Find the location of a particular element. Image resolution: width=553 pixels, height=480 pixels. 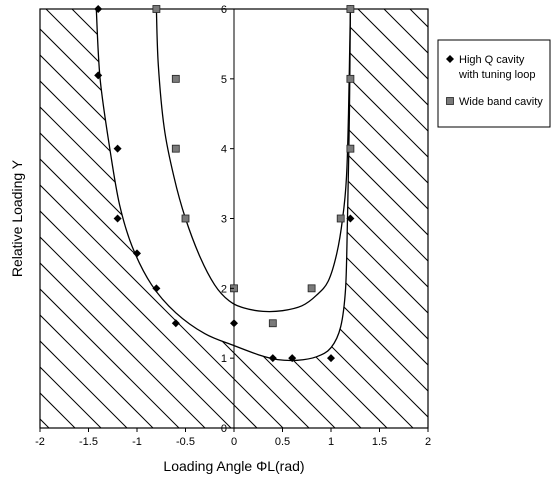

y-tick-label: 3 is located at coordinates (224, 220).